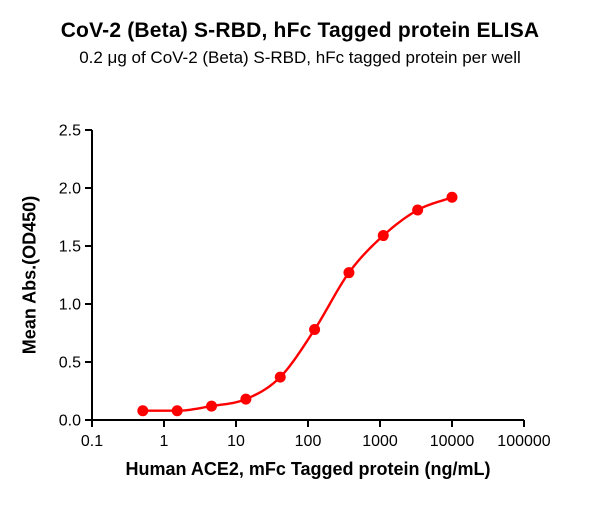 The image size is (600, 505). What do you see at coordinates (70, 131) in the screenshot?
I see `y-tick-label: 2.5` at bounding box center [70, 131].